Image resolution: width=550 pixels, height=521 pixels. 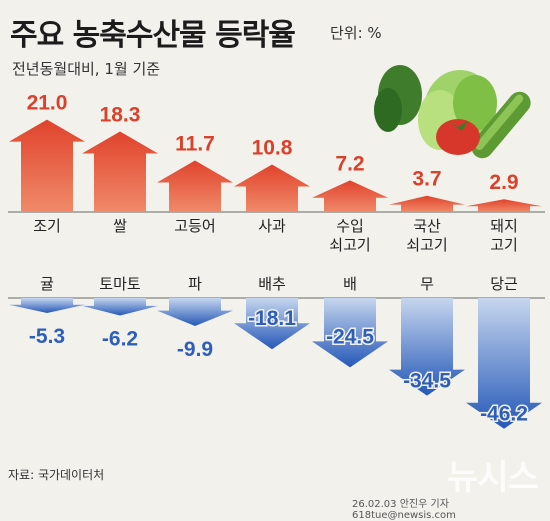 I want to click on category-line: 수입, so click(x=350, y=226).